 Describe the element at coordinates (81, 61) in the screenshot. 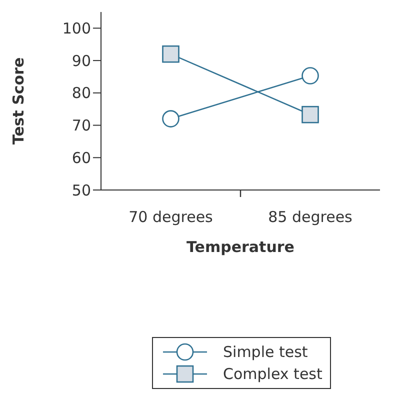

I see `y-tick-label: 90` at that location.